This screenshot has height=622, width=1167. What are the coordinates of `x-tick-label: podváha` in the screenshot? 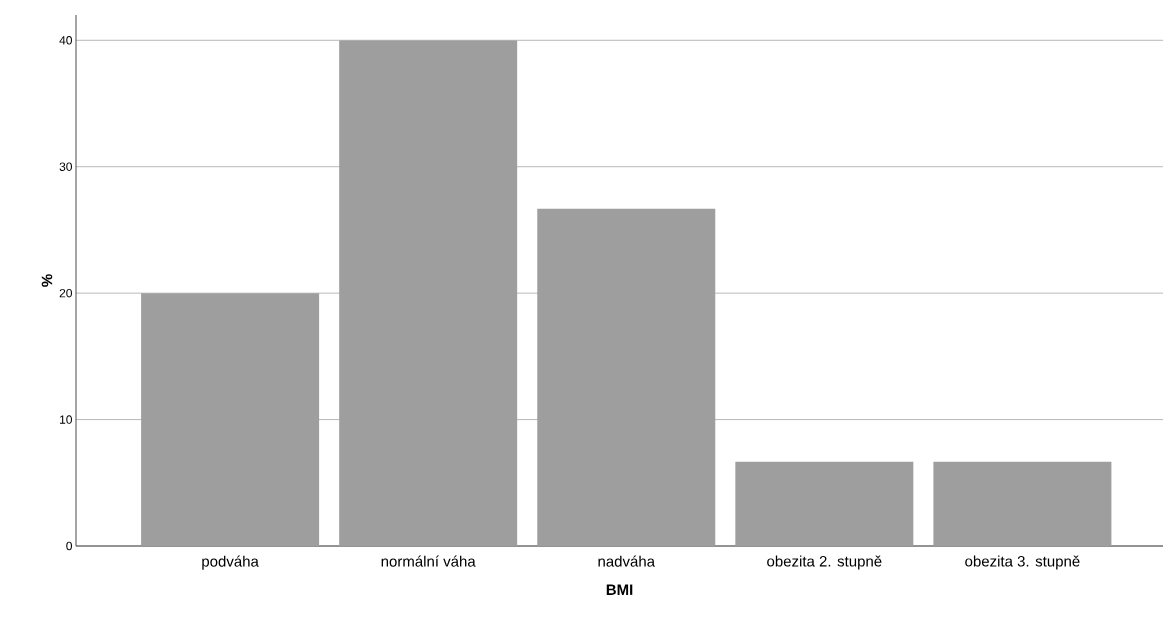 It's located at (230, 562).